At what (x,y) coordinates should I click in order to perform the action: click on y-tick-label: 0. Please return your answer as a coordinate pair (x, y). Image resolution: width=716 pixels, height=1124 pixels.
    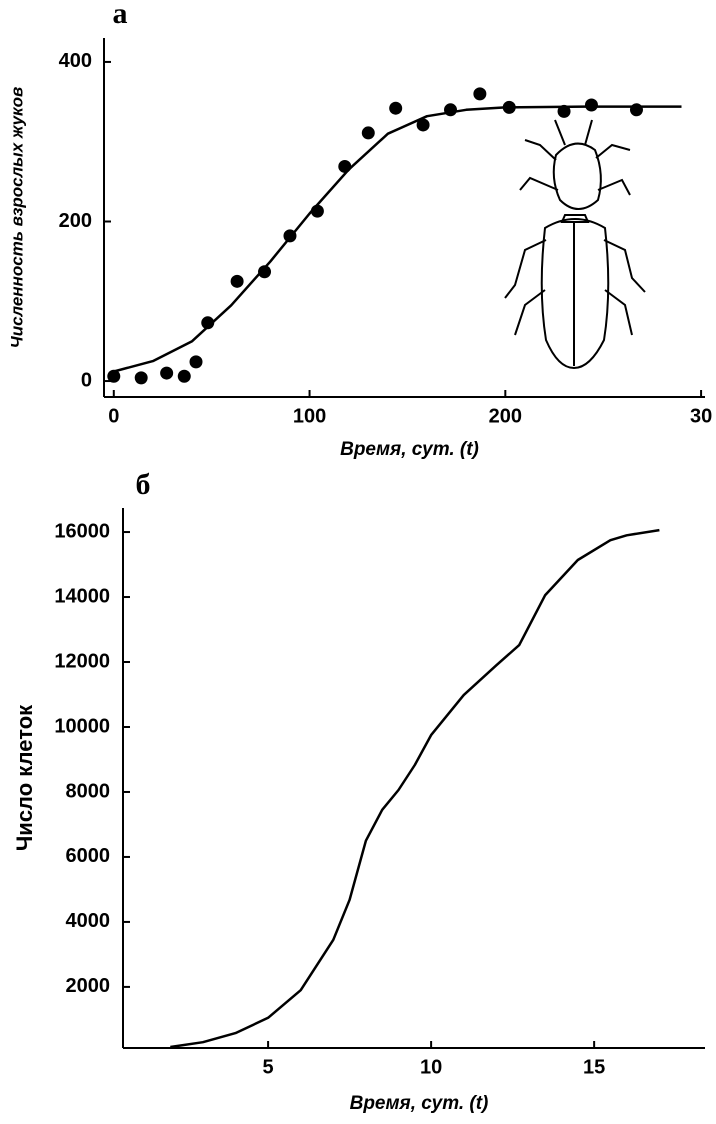
    Looking at the image, I should click on (86, 380).